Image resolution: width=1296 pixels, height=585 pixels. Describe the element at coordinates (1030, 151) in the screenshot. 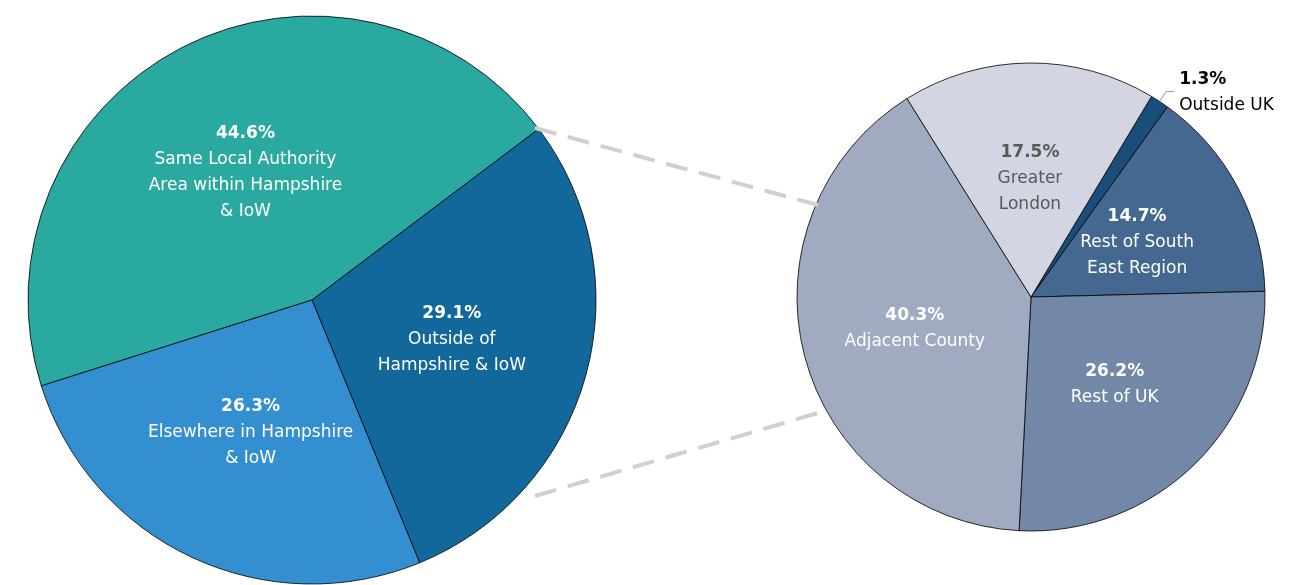

I see `data-label: 17.5%` at that location.